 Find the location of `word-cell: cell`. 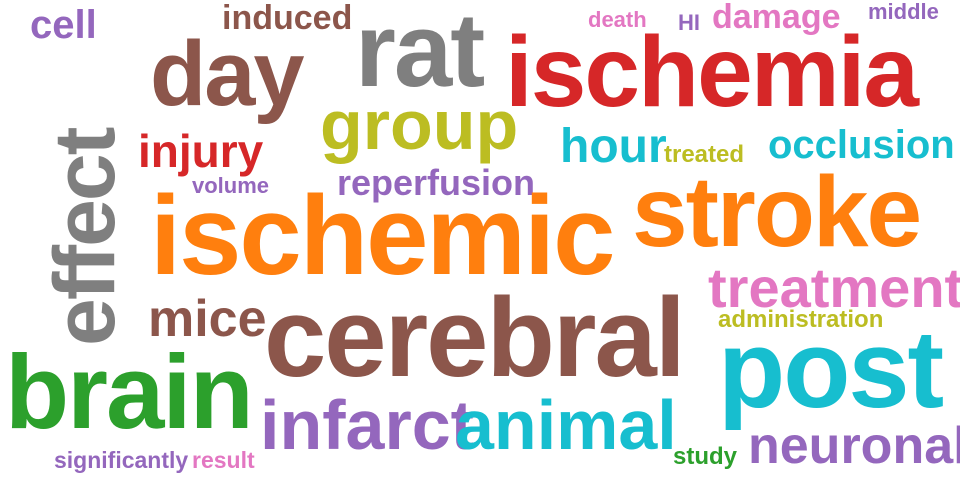

word-cell: cell is located at coordinates (63, 25).